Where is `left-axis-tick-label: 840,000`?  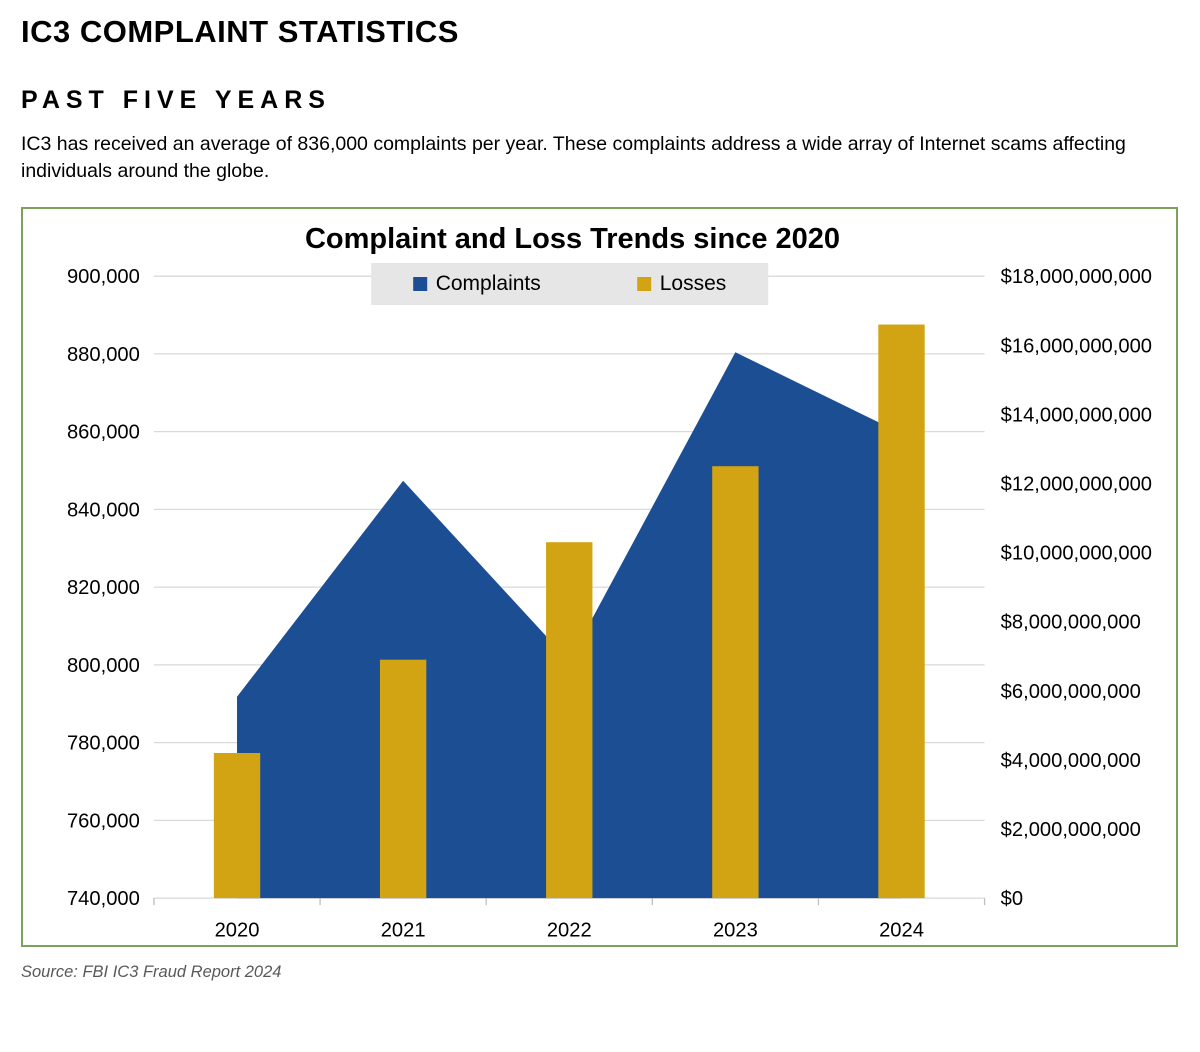
left-axis-tick-label: 840,000 is located at coordinates (103, 510).